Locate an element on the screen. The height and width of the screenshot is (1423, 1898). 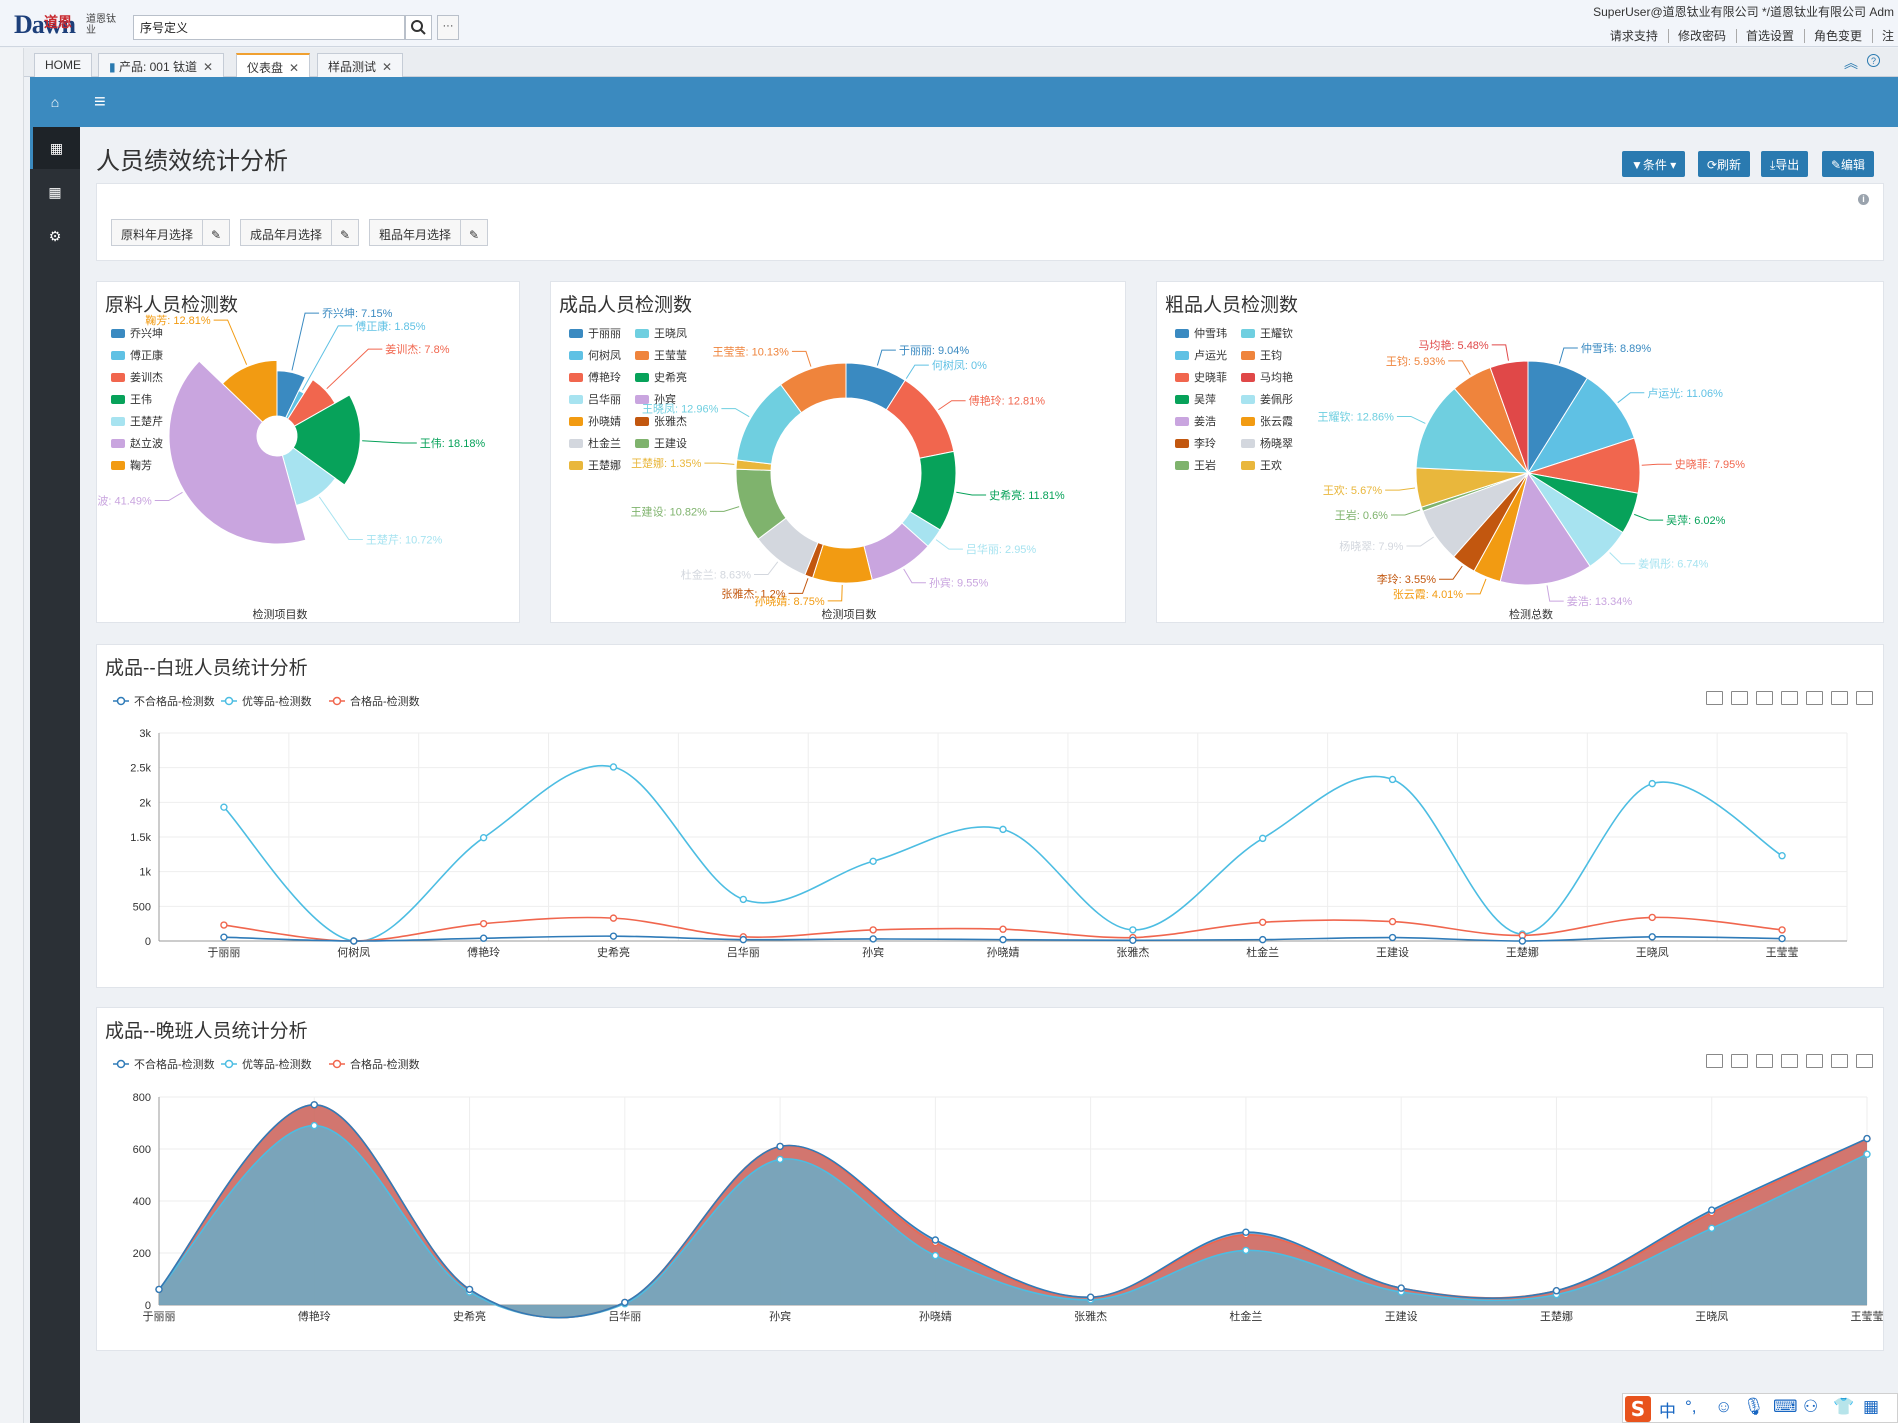
apps-icon: ▦ is located at coordinates (55, 192).